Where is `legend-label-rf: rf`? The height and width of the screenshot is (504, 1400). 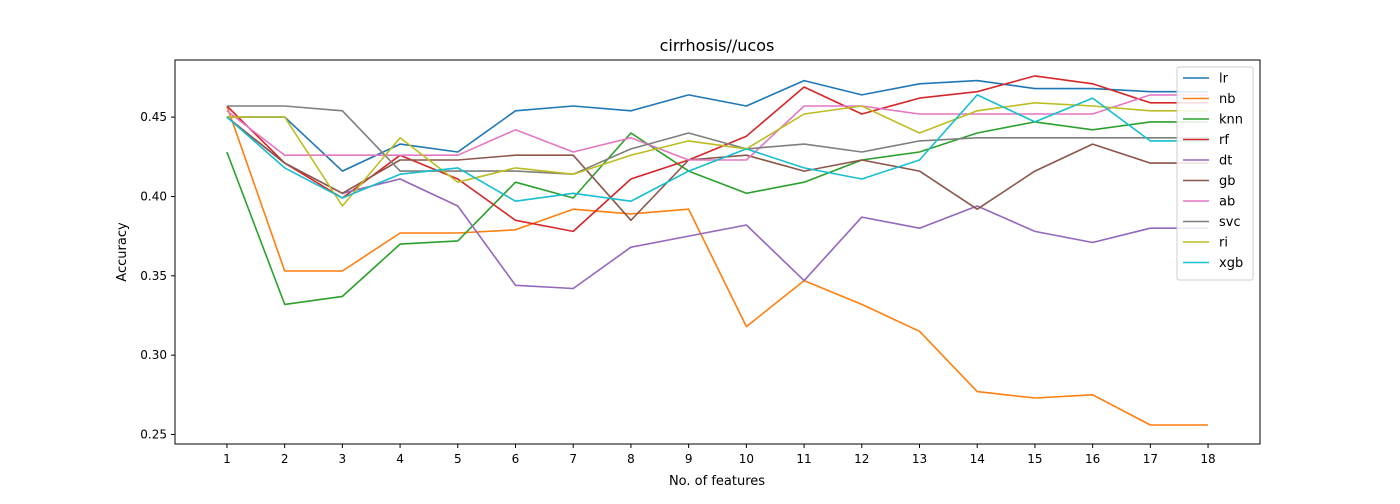
legend-label-rf: rf is located at coordinates (1224, 140).